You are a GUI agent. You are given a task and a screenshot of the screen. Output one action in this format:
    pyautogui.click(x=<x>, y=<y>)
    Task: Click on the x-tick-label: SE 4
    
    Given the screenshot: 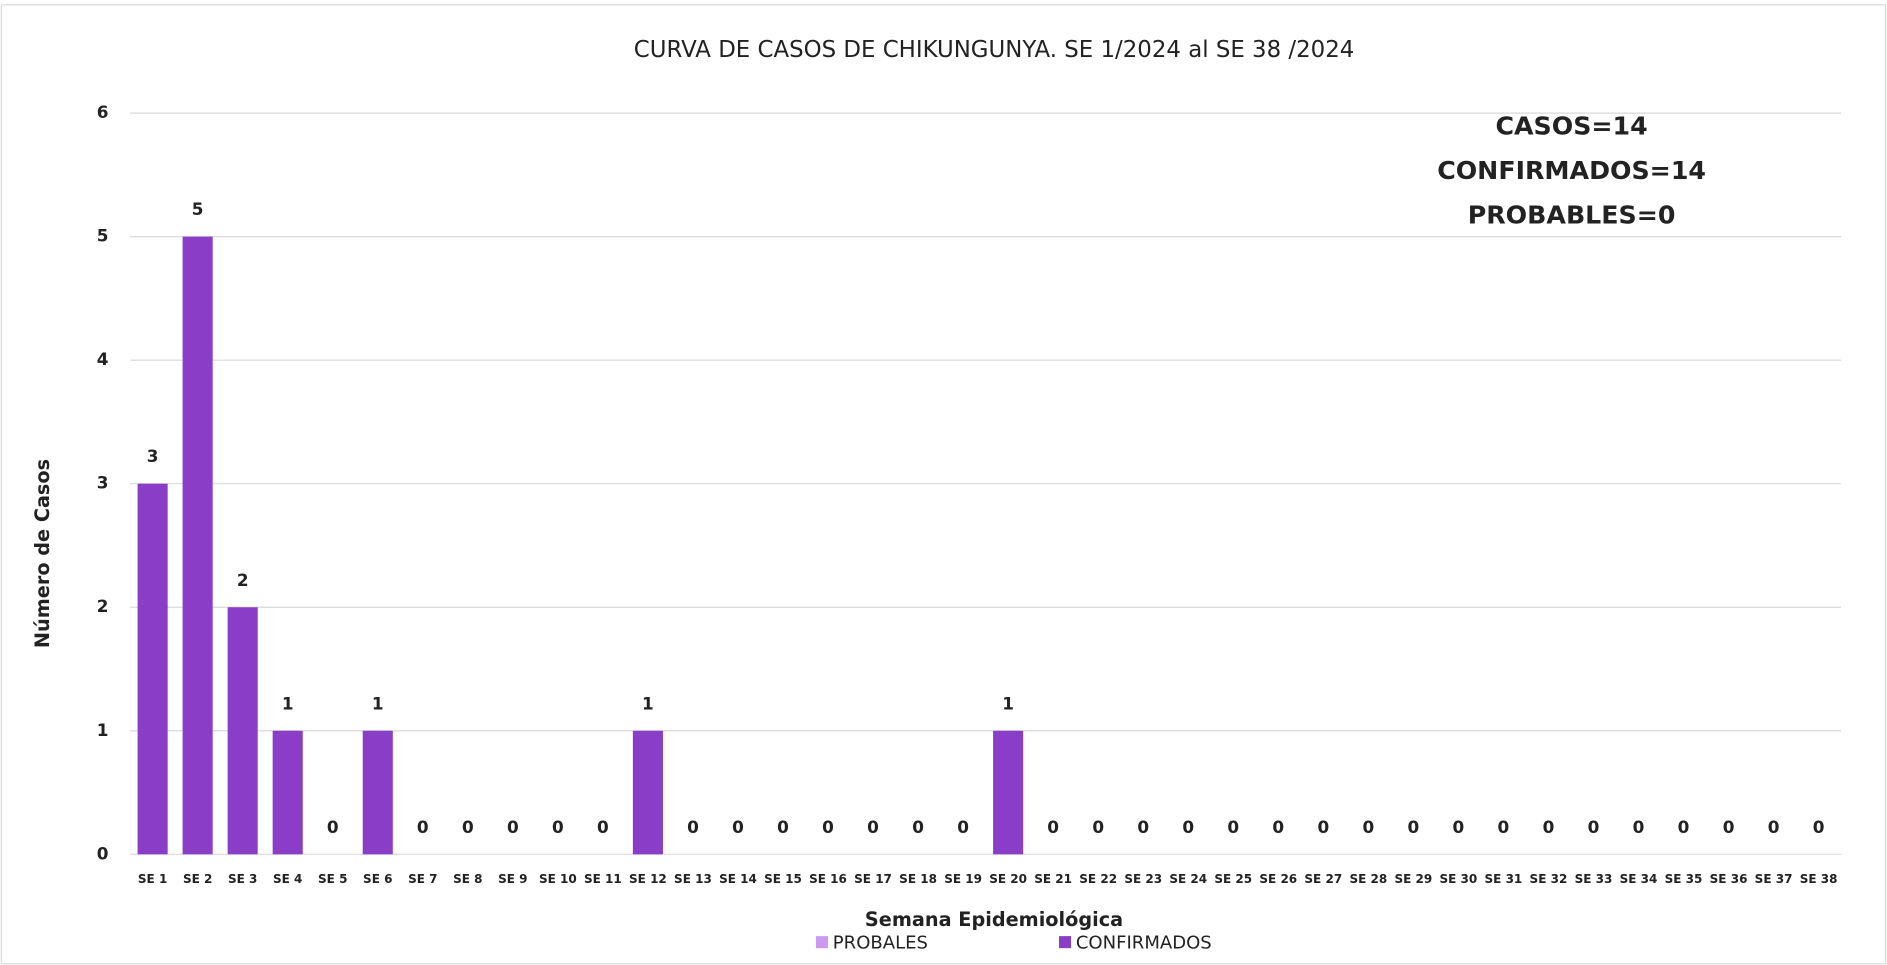 What is the action you would take?
    pyautogui.click(x=287, y=879)
    